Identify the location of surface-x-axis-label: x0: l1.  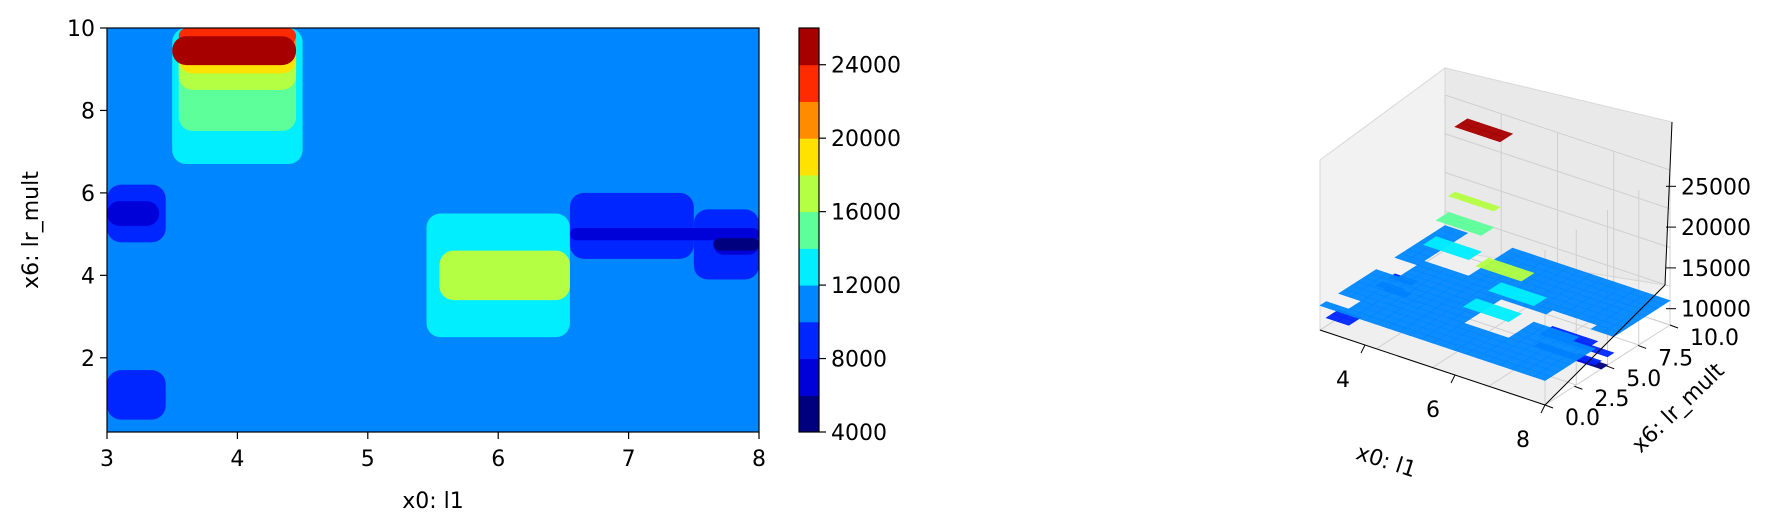
(1386, 461).